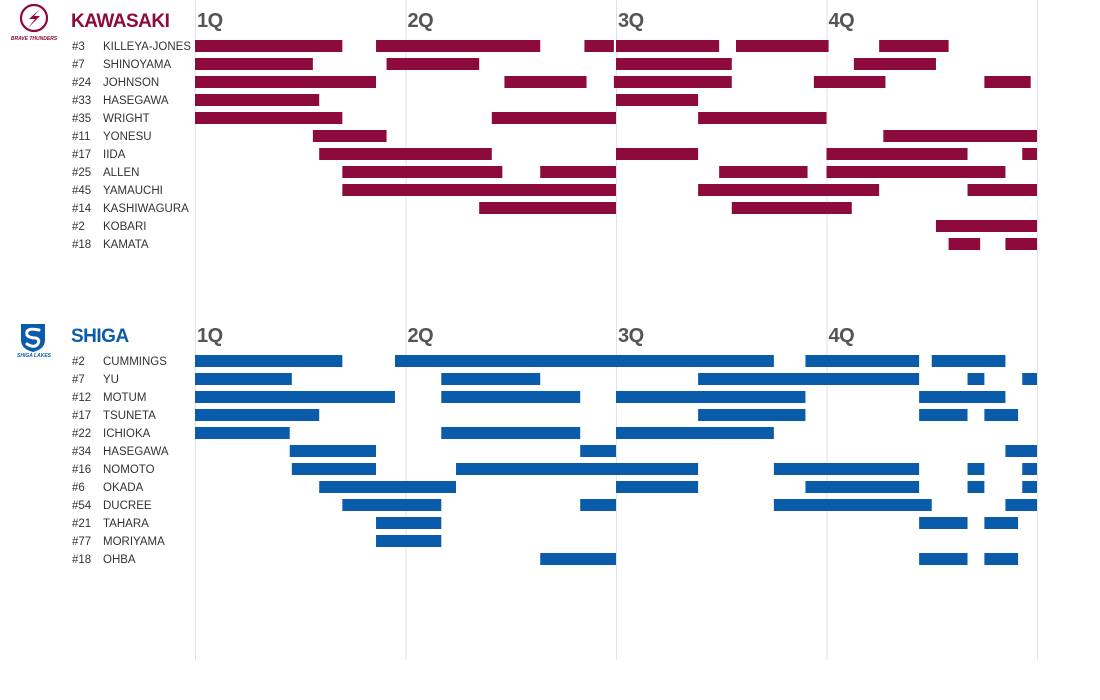  I want to click on player-name: KOBARI, so click(124, 227).